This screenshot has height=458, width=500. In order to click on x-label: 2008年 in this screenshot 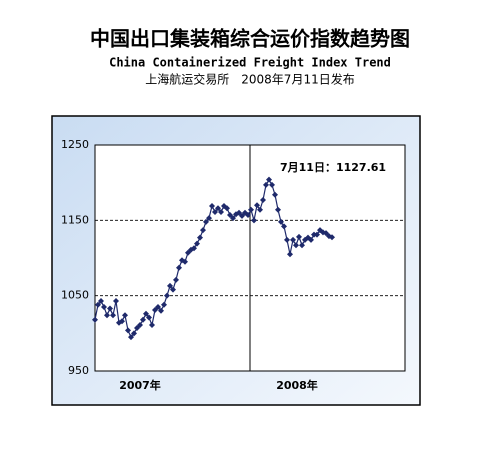, I will do `click(297, 385)`.